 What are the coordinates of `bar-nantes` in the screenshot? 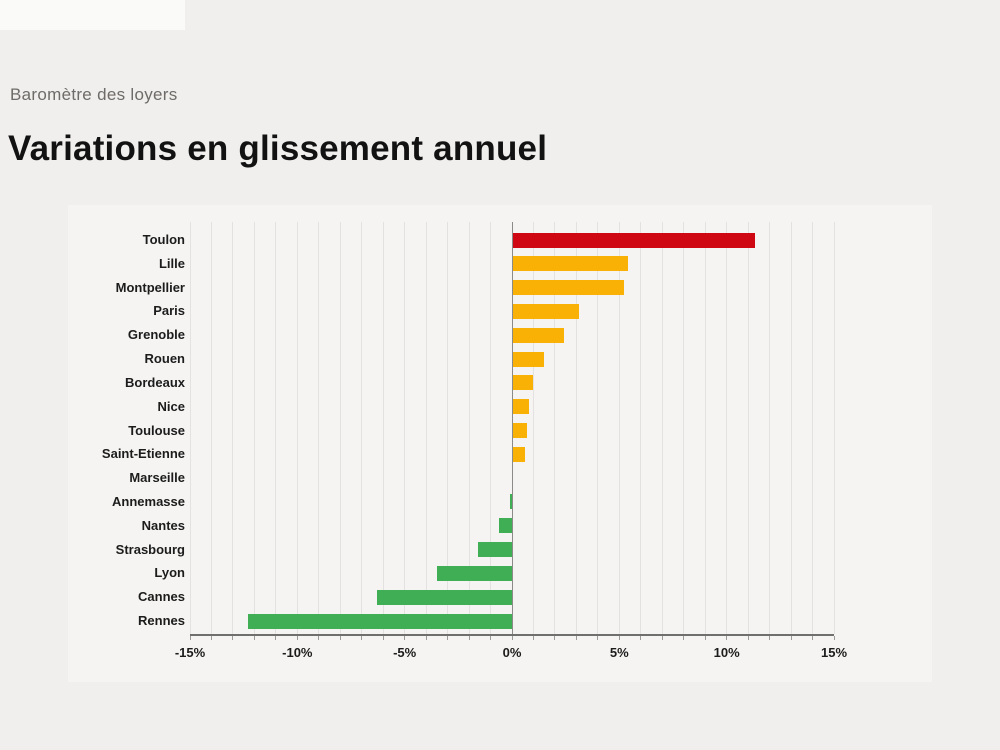 It's located at (505, 526).